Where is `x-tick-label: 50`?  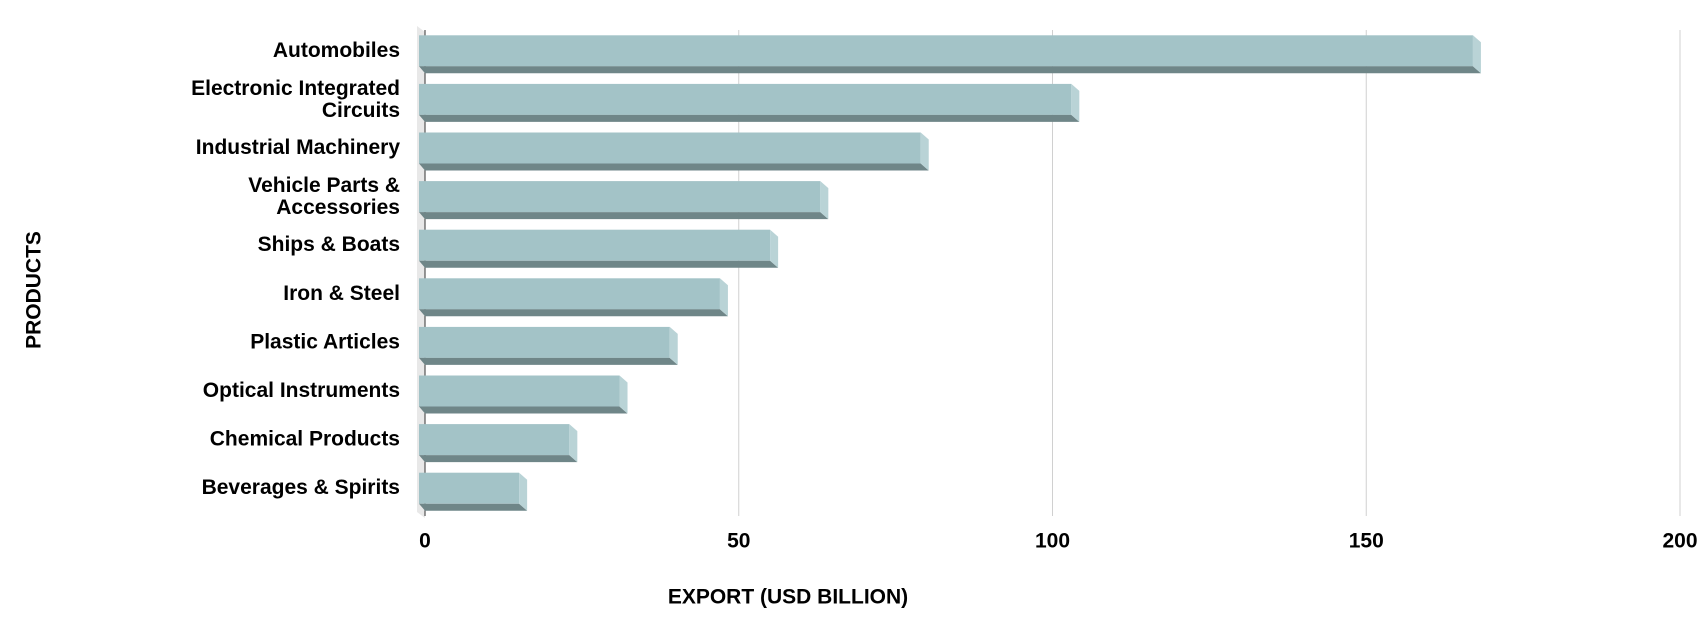
x-tick-label: 50 is located at coordinates (738, 541).